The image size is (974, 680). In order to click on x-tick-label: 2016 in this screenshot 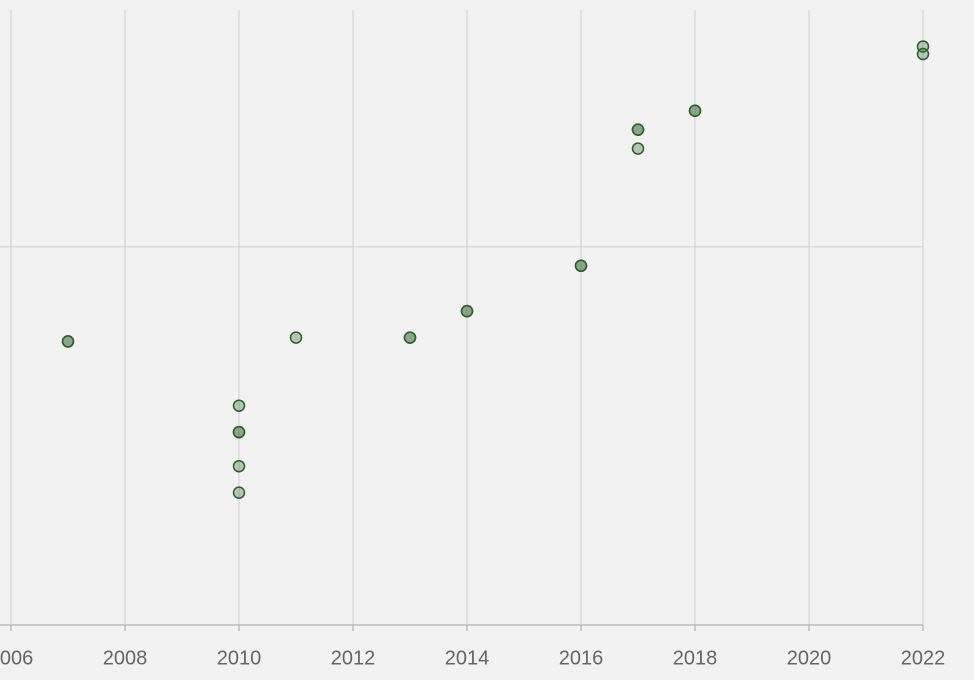, I will do `click(581, 658)`.